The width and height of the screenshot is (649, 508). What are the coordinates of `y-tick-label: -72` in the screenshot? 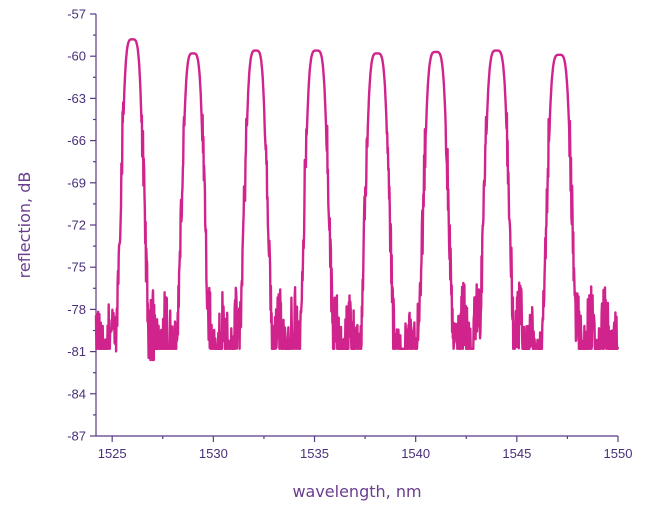 It's located at (76, 225).